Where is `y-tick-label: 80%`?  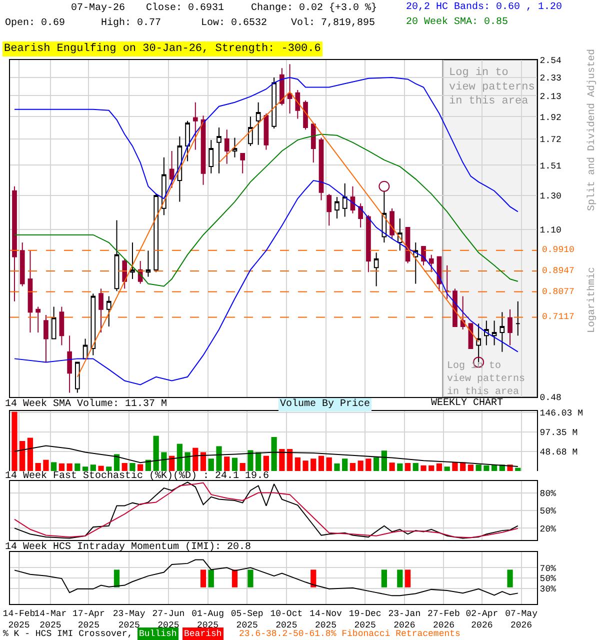
y-tick-label: 80% is located at coordinates (548, 493).